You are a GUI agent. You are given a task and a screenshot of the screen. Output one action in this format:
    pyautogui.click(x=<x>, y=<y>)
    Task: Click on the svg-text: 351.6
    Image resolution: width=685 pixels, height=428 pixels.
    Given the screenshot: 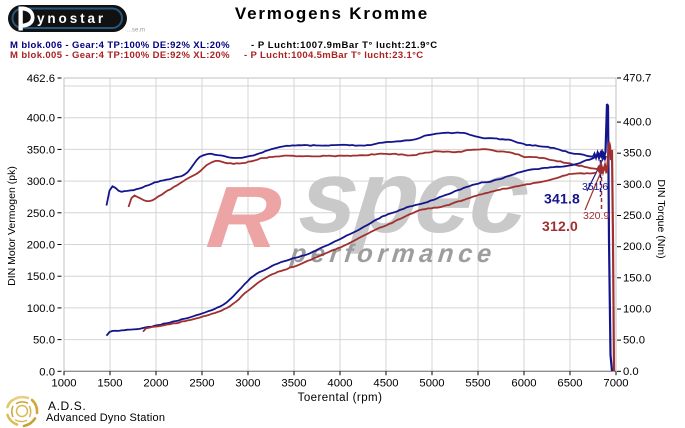 What is the action you would take?
    pyautogui.click(x=595, y=187)
    